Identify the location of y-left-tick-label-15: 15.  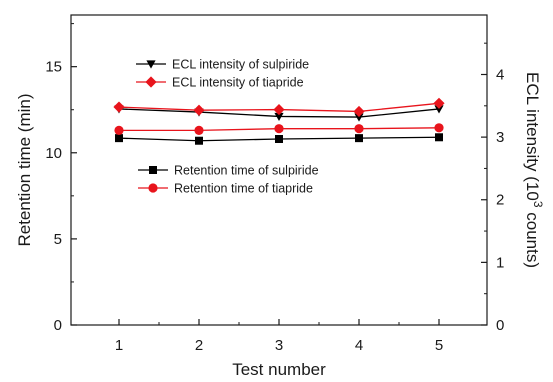
(53, 67).